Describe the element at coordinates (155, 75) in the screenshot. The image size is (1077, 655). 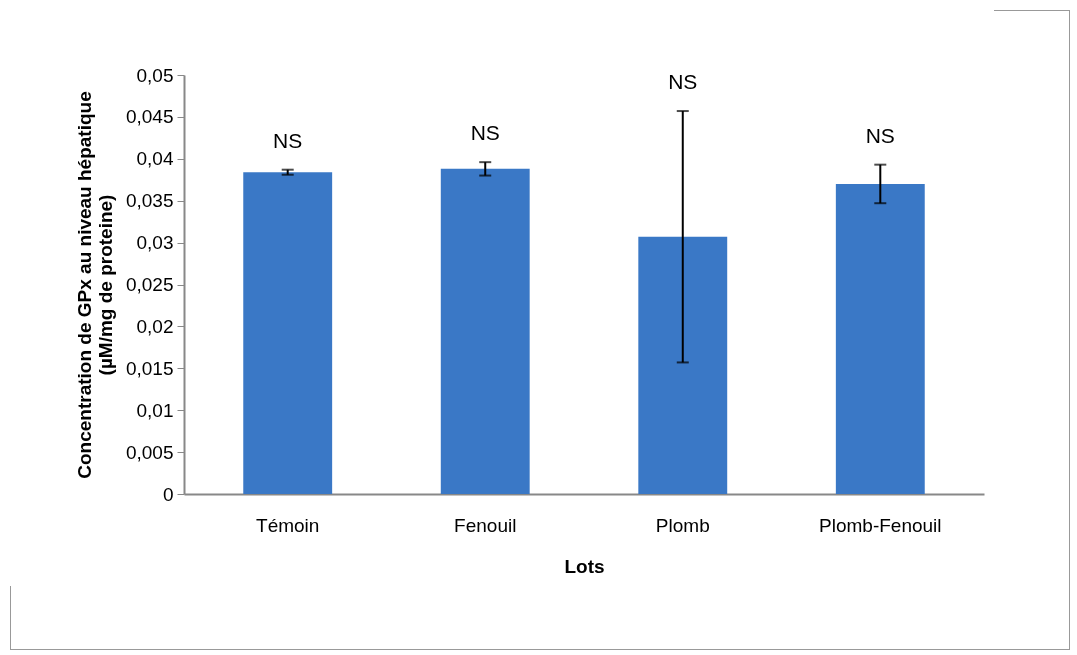
I see `y-tick-label: 0,05` at that location.